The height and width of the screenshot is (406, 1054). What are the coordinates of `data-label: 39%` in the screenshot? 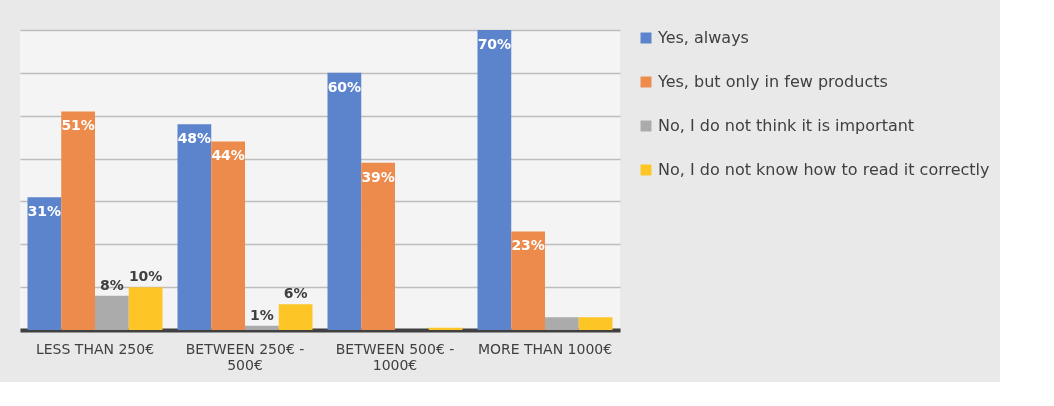 It's located at (378, 176).